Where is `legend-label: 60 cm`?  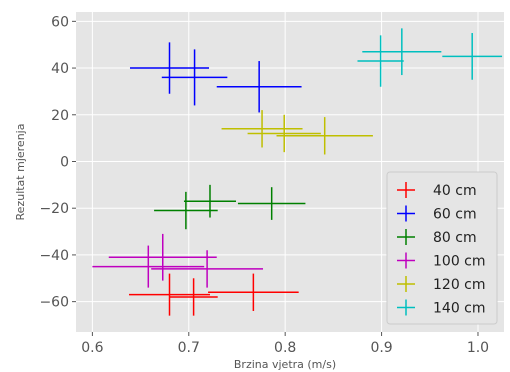
legend-label: 60 cm is located at coordinates (455, 215).